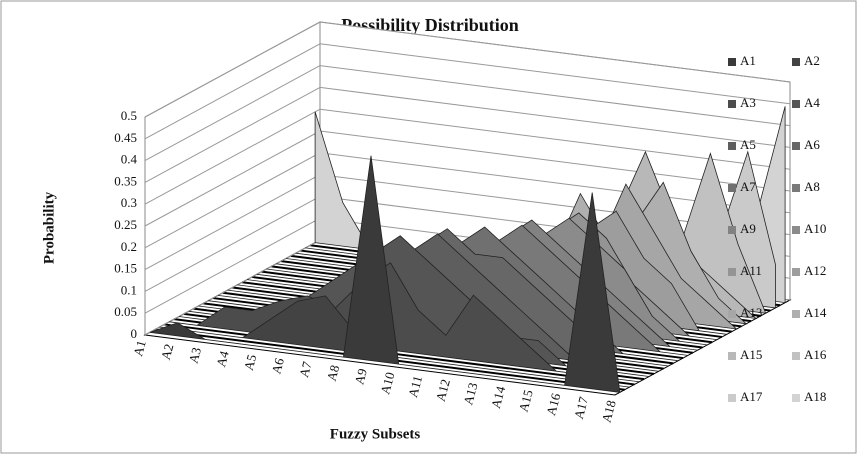  I want to click on y-tick-label: 0.2, so click(129, 246).